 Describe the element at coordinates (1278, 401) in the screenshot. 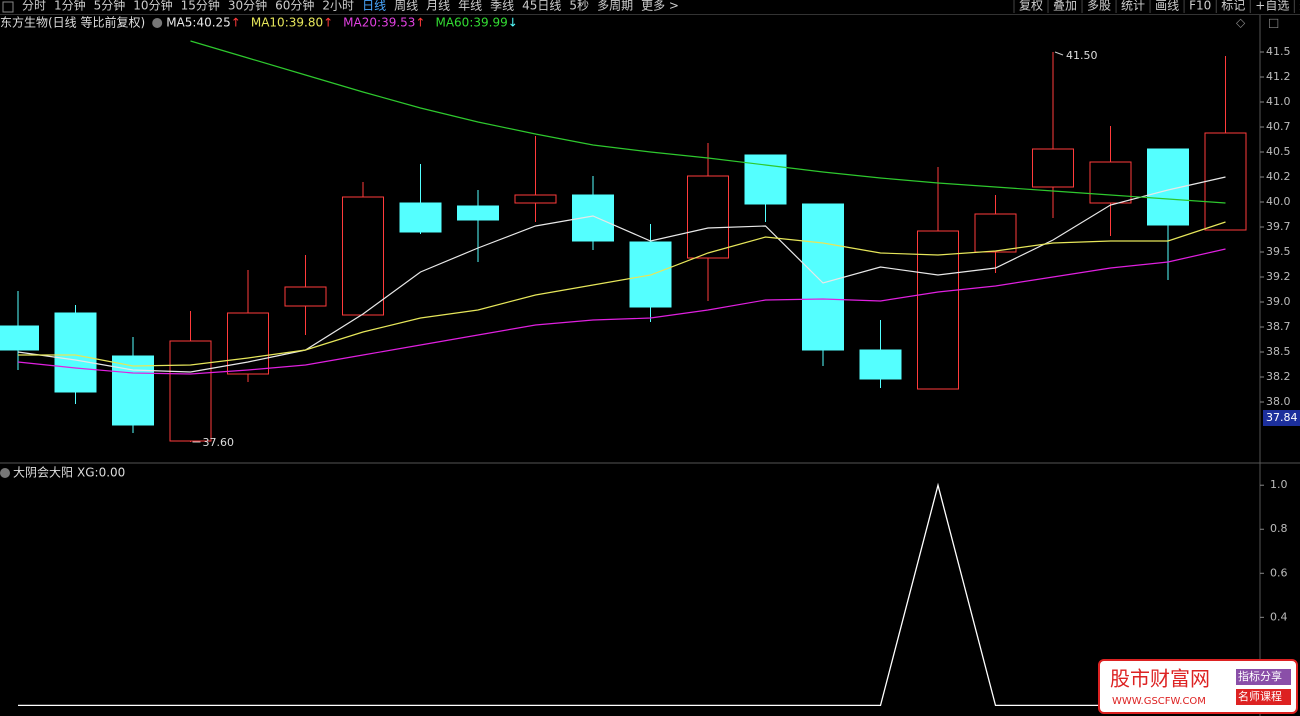

I see `y-tick-label: 38.0` at that location.